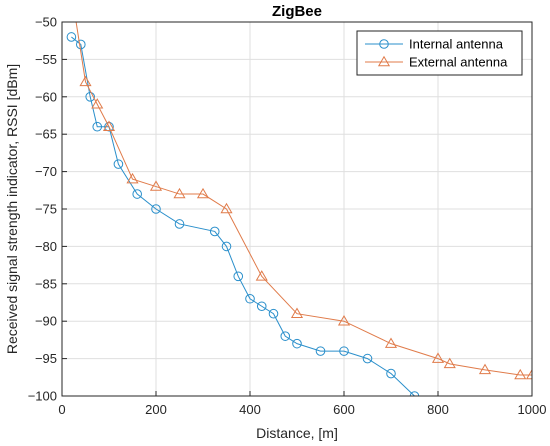 The height and width of the screenshot is (446, 550). What do you see at coordinates (344, 409) in the screenshot?
I see `x-tick-label: 600` at bounding box center [344, 409].